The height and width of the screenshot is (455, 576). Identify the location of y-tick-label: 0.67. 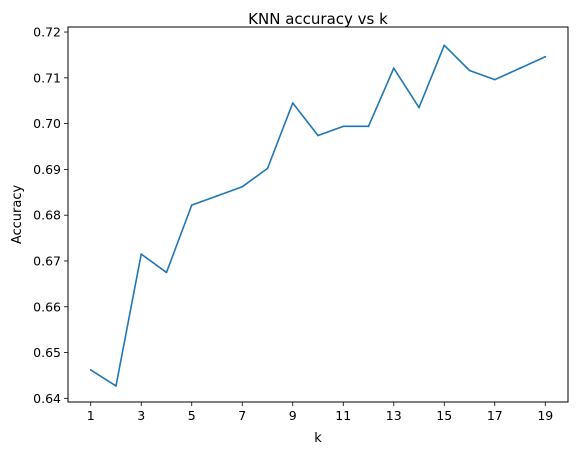
(47, 260).